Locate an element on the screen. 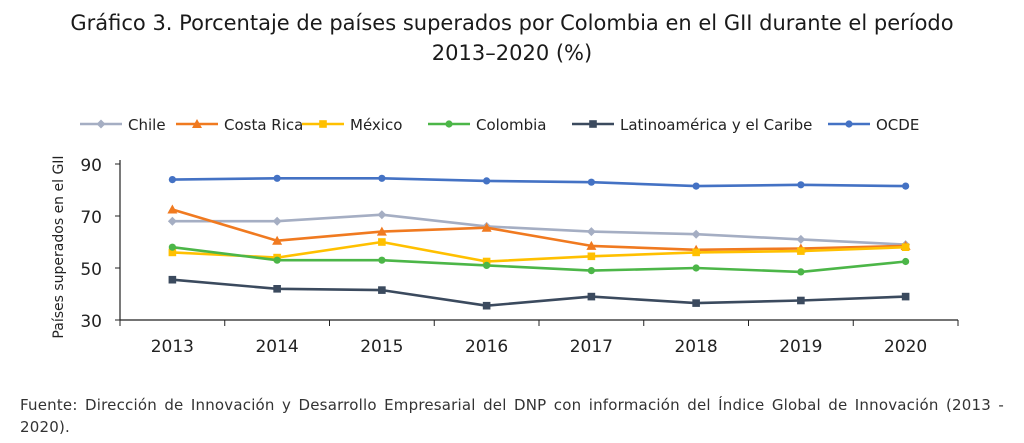  x-tick-label: 2017 is located at coordinates (591, 347).